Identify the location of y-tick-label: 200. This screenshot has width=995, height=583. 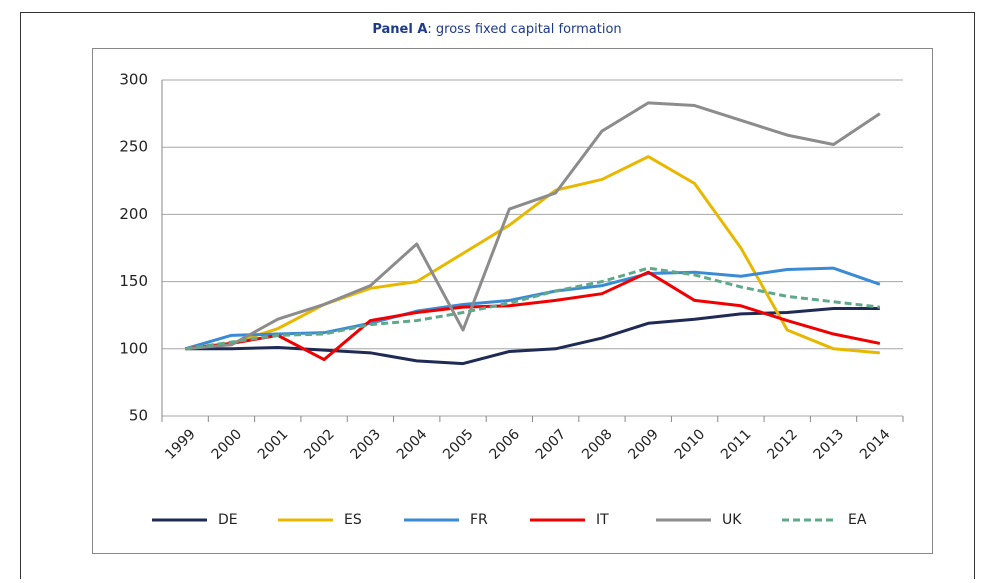
(133, 214).